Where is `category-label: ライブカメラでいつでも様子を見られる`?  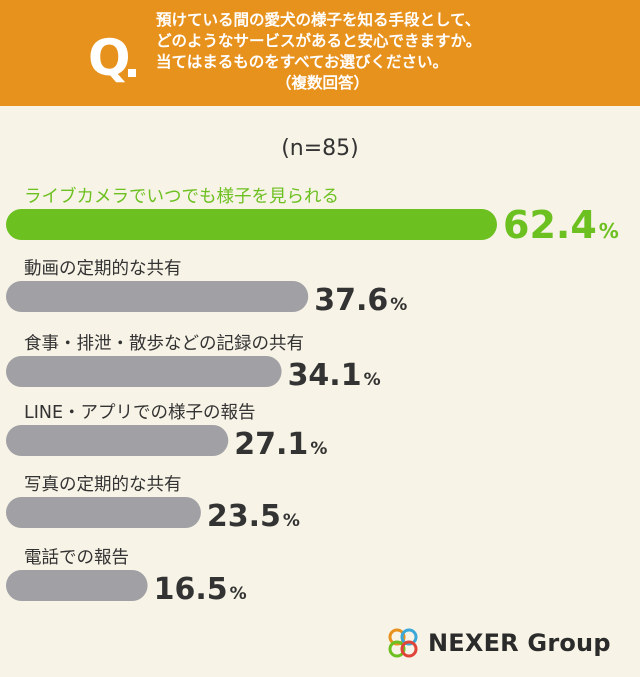 category-label: ライブカメラでいつでも様子を見られる is located at coordinates (181, 196).